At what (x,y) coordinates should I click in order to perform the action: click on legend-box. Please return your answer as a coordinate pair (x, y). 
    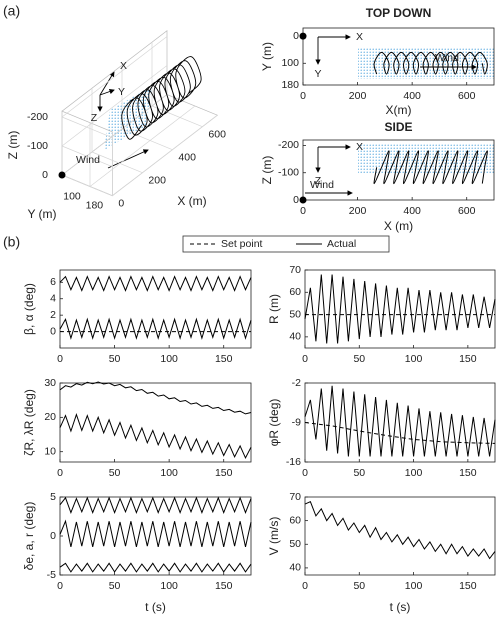
    Looking at the image, I should click on (286, 244).